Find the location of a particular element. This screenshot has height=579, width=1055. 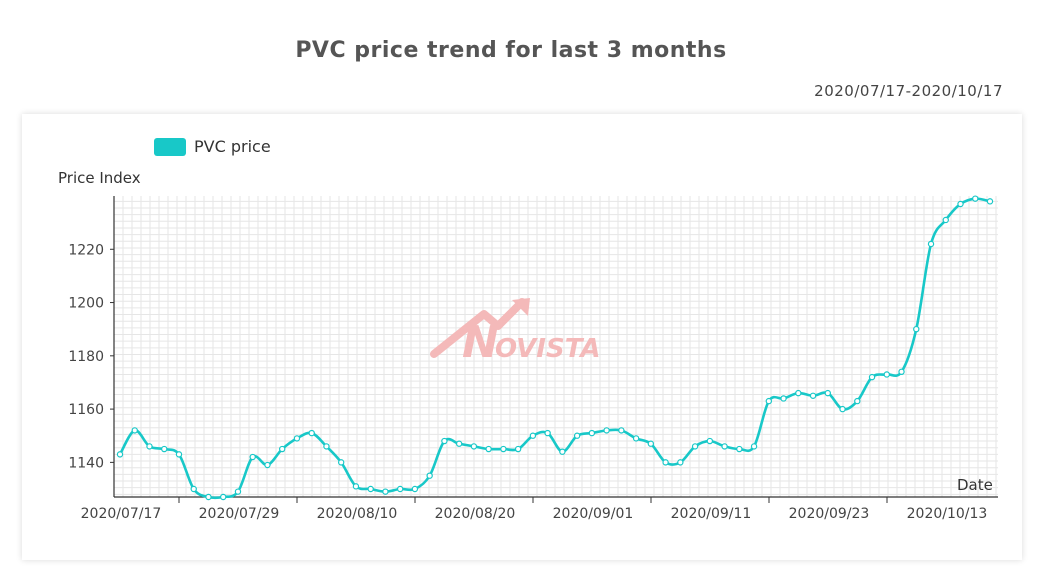

x-tick-label: 2020/08/10 is located at coordinates (357, 514).